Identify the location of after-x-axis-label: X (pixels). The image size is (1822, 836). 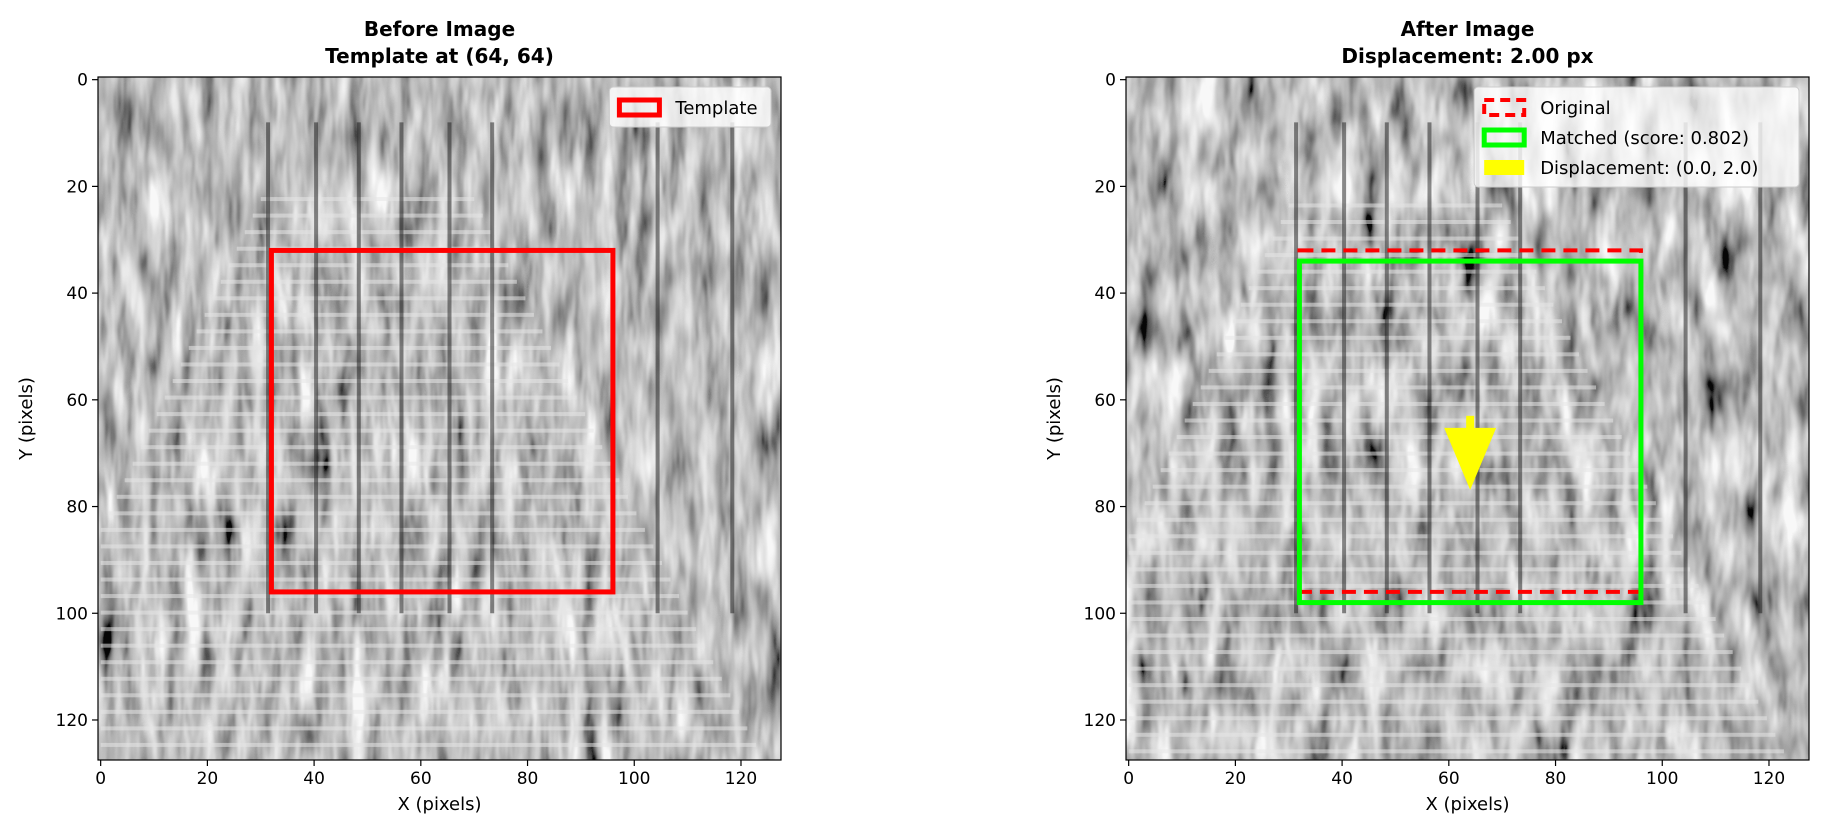
(1467, 804).